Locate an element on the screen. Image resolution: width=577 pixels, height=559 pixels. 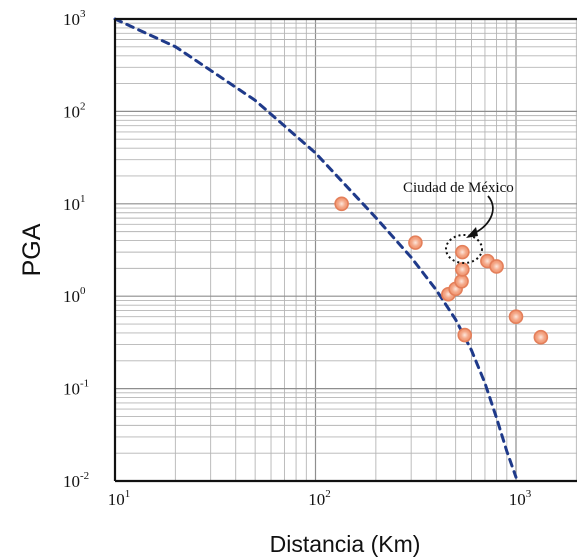
y-tick-label: 10² is located at coordinates (74, 110).